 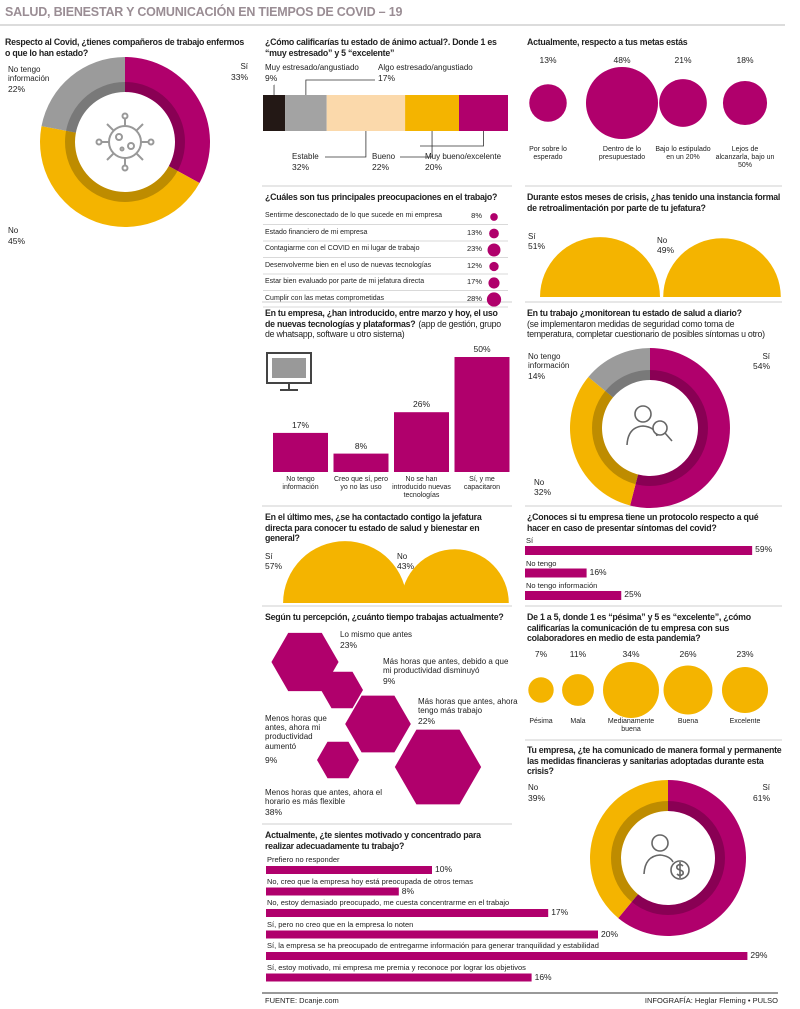 What do you see at coordinates (548, 60) in the screenshot?
I see `value-label: 13%` at bounding box center [548, 60].